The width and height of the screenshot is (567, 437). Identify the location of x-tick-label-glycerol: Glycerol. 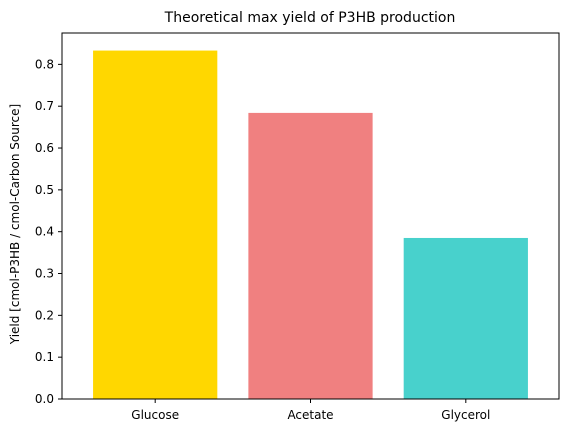
(465, 415).